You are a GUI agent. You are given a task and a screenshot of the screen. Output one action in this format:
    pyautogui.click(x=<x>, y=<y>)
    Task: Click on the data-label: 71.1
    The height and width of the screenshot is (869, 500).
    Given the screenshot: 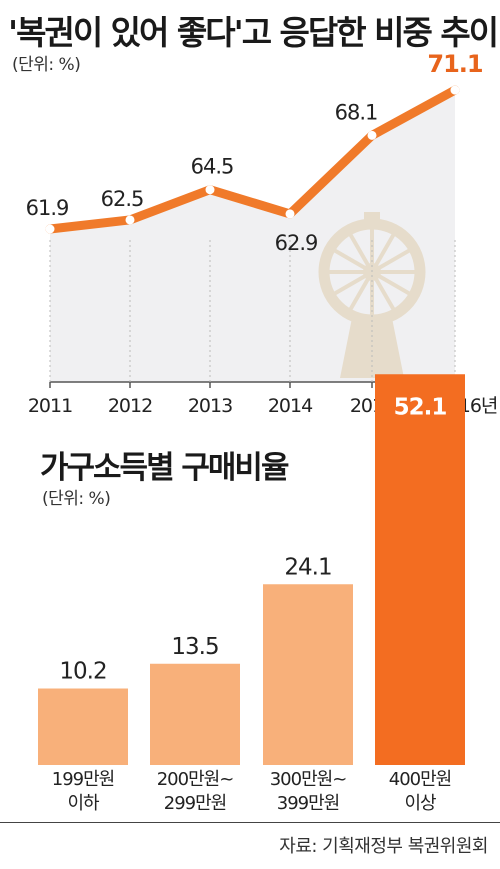 What is the action you would take?
    pyautogui.click(x=455, y=64)
    